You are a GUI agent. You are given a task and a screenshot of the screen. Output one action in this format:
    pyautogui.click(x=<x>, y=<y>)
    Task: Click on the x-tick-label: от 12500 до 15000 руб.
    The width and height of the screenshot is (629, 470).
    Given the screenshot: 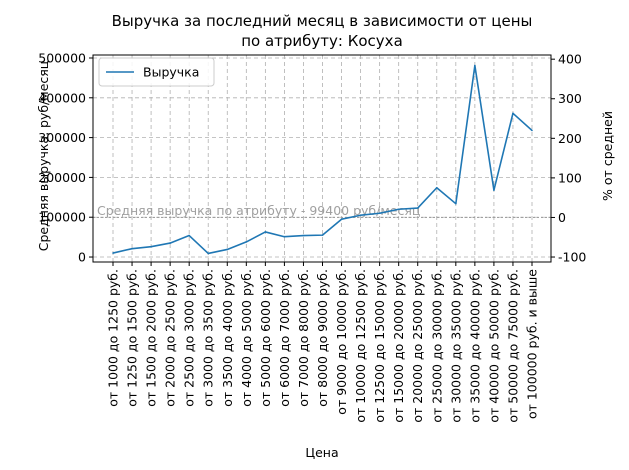 What is the action you would take?
    pyautogui.click(x=379, y=346)
    